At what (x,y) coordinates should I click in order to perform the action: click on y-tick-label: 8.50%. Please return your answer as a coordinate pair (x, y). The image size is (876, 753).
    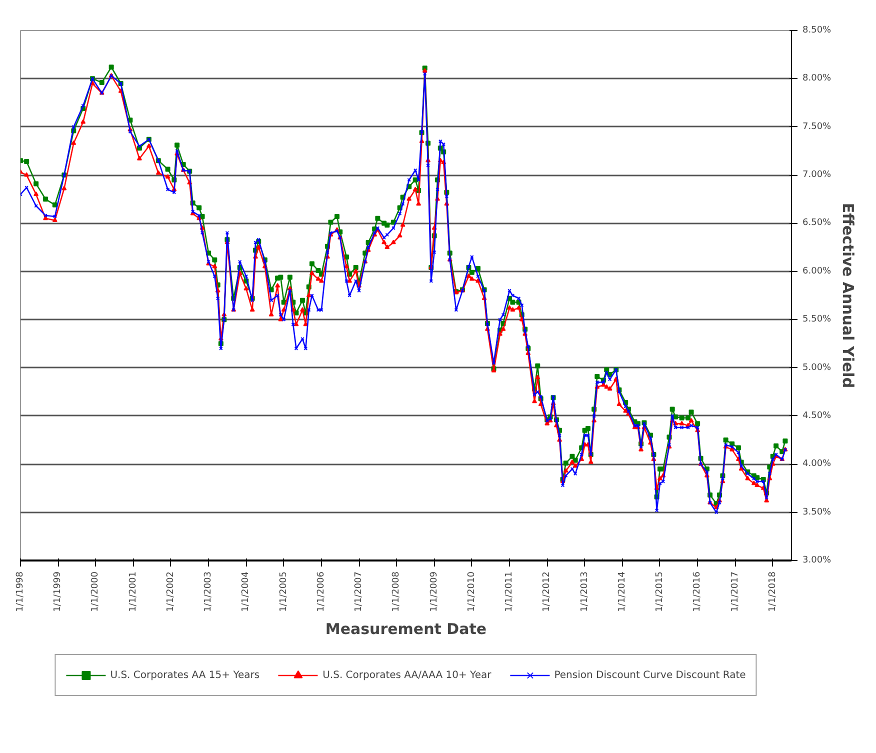
    Looking at the image, I should click on (817, 31).